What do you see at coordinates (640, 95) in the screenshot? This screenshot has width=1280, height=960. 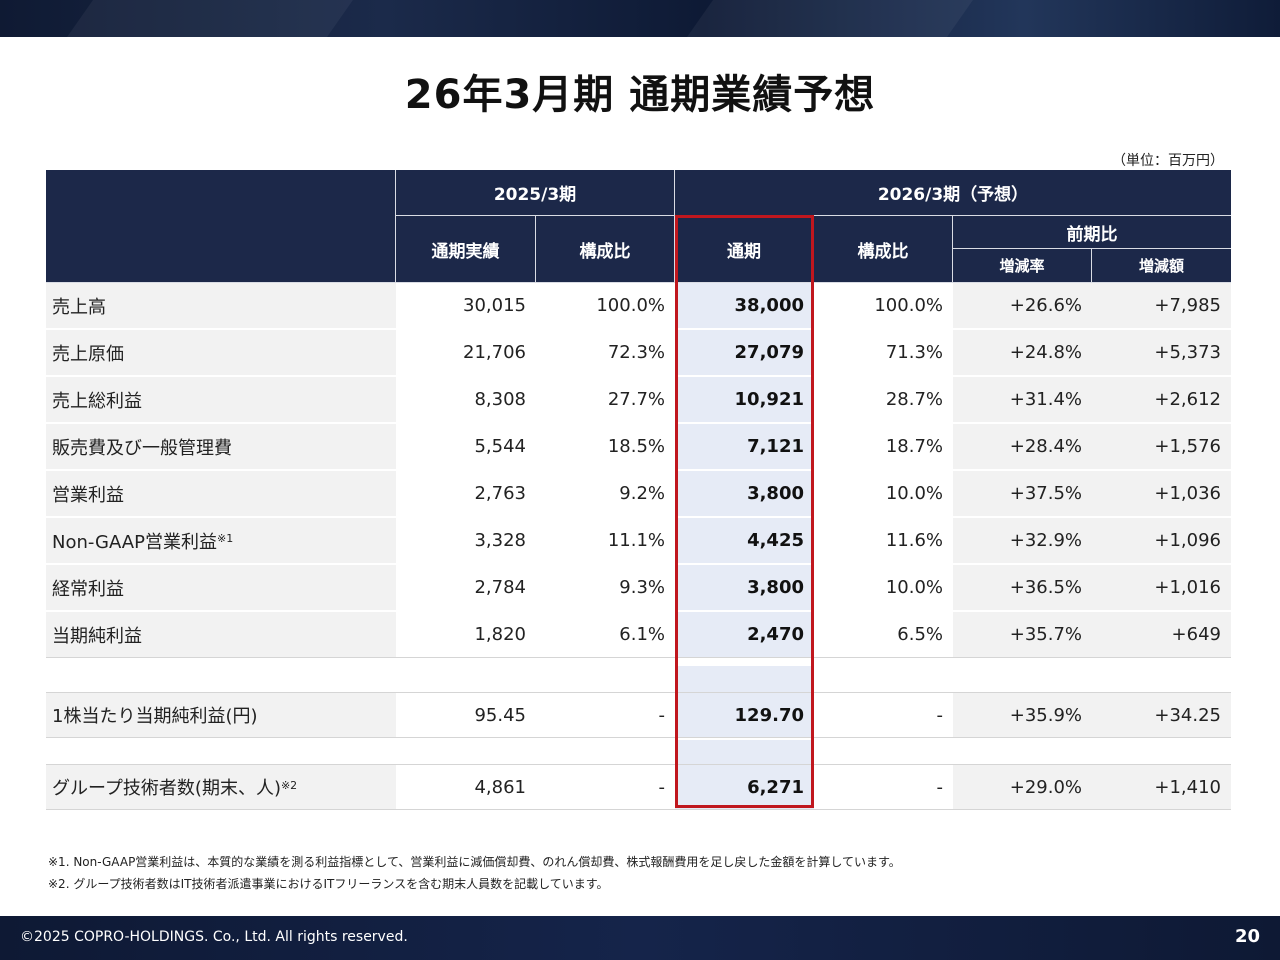 I see `page-title: 26年3月期 通期業績予想` at bounding box center [640, 95].